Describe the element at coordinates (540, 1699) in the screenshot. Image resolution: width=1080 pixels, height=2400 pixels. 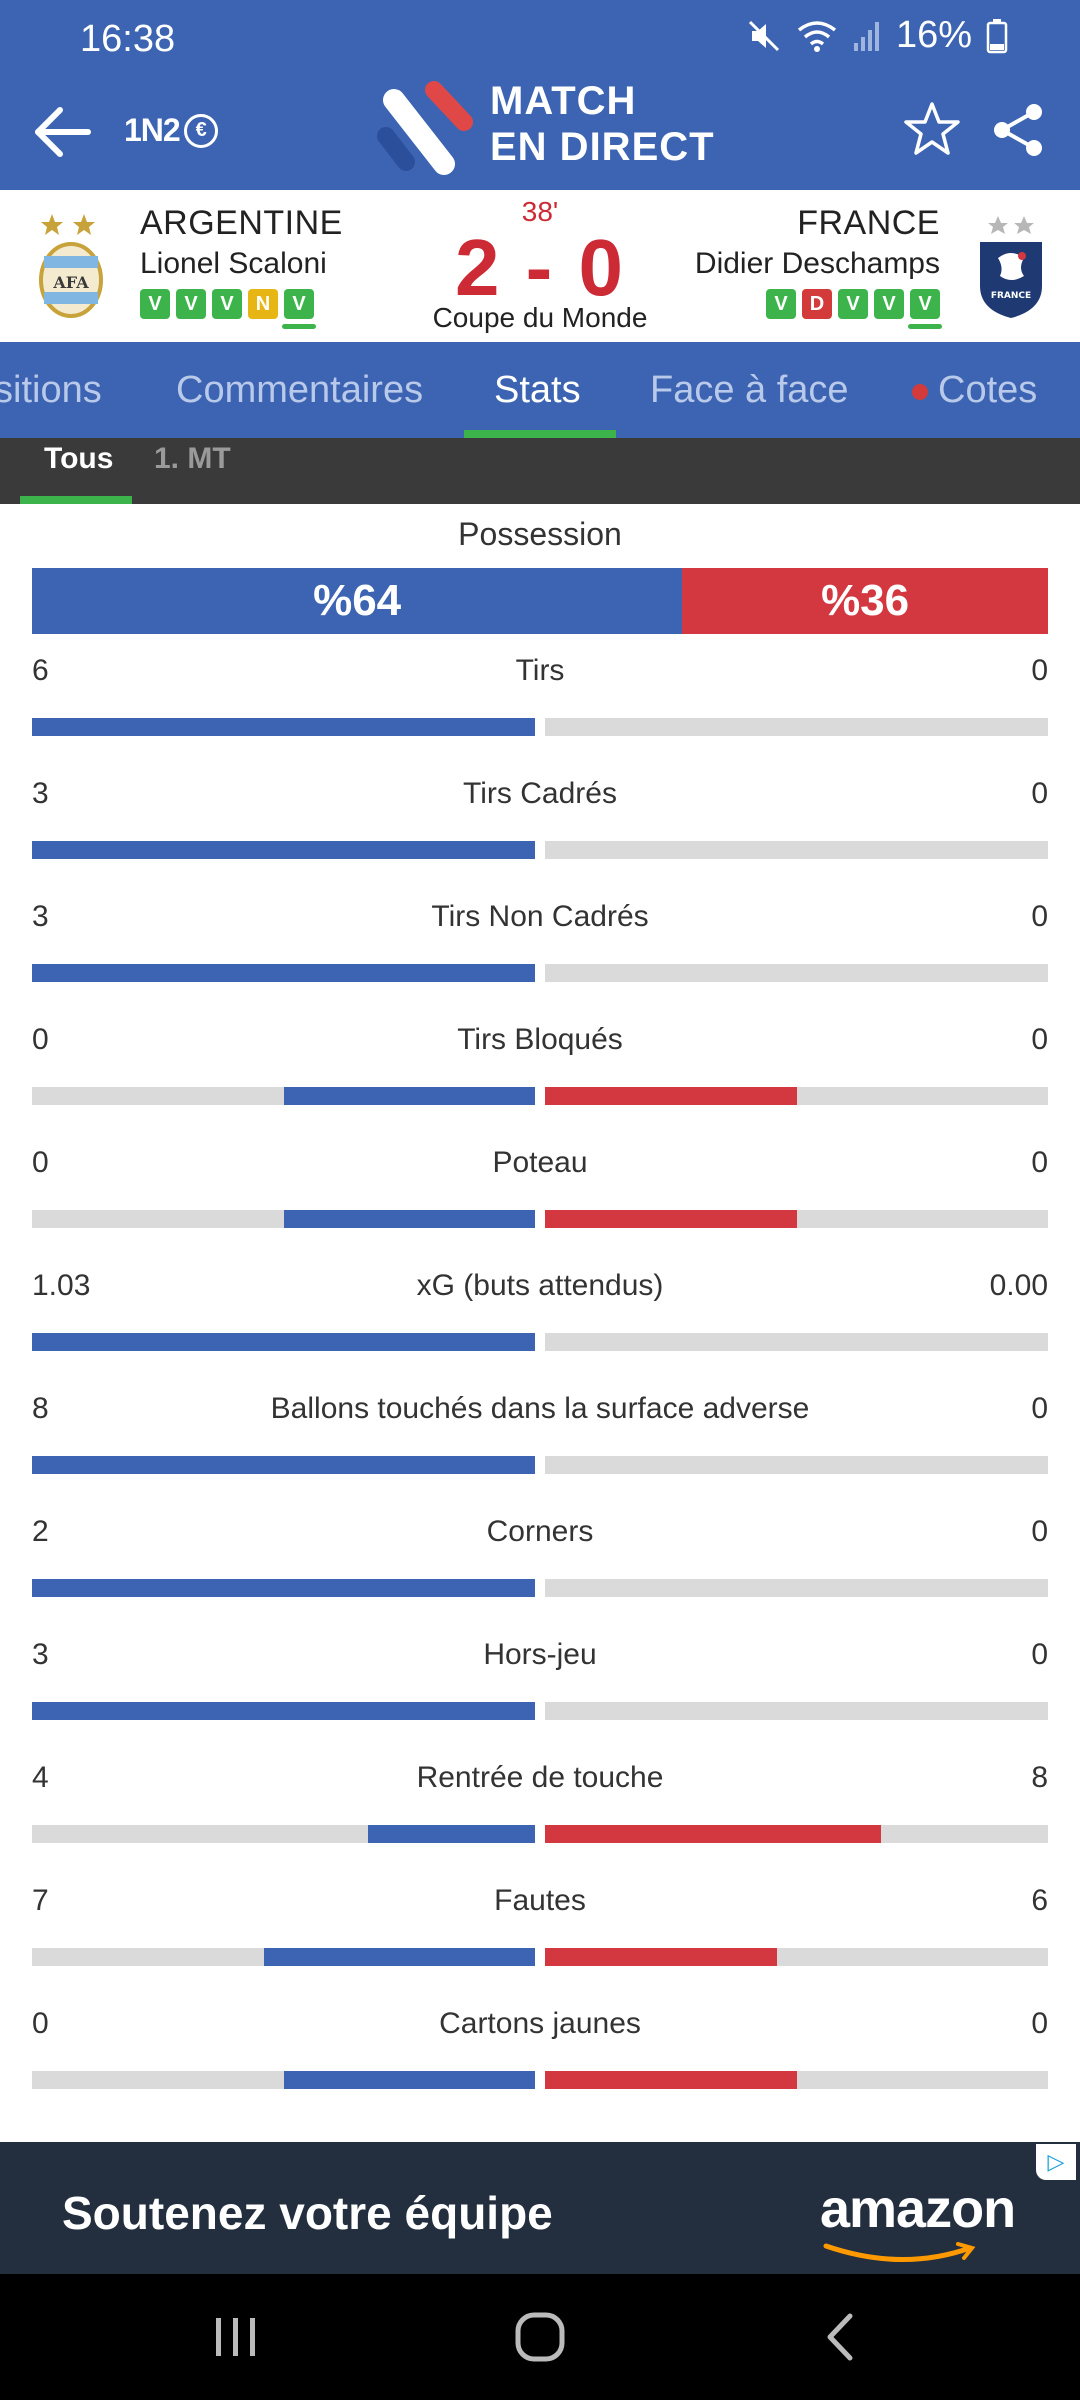
I see `stat-row: 3 Hors-jeu 0` at that location.